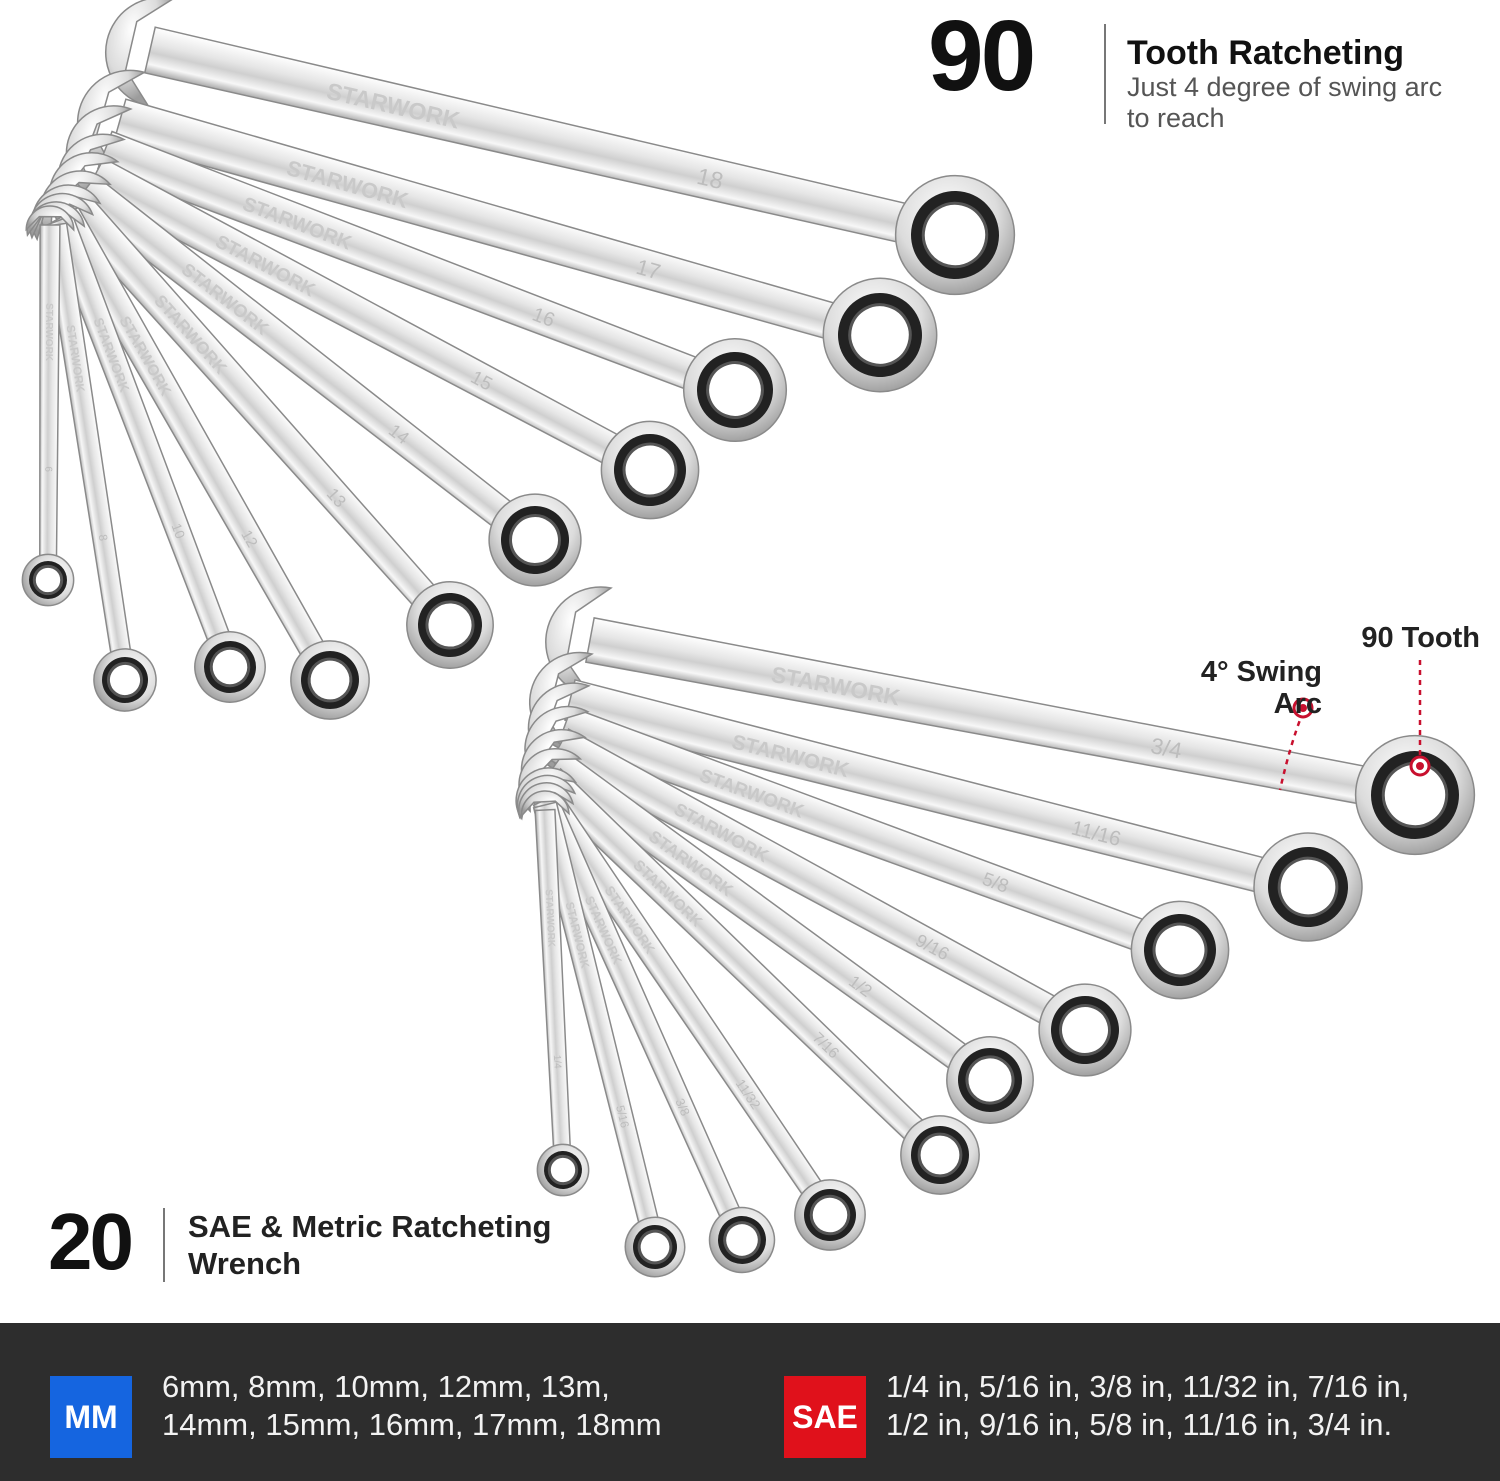 Image resolution: width=1500 pixels, height=1481 pixels. What do you see at coordinates (1265, 53) in the screenshot?
I see `headline-title: Tooth Ratcheting` at bounding box center [1265, 53].